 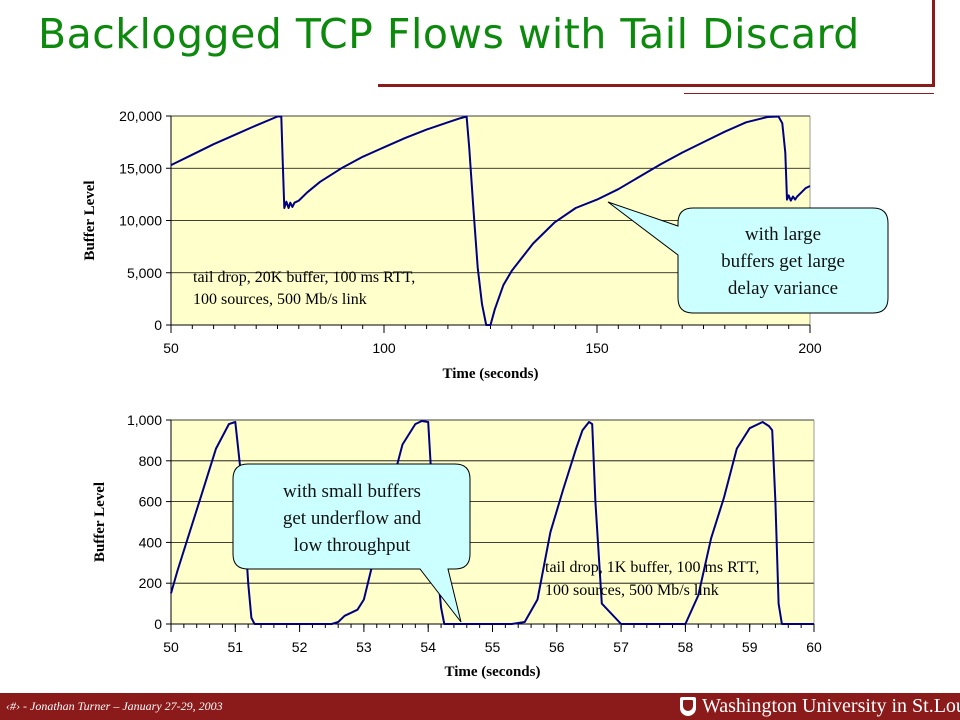 I want to click on top-x-tick-label: 200, so click(x=810, y=348).